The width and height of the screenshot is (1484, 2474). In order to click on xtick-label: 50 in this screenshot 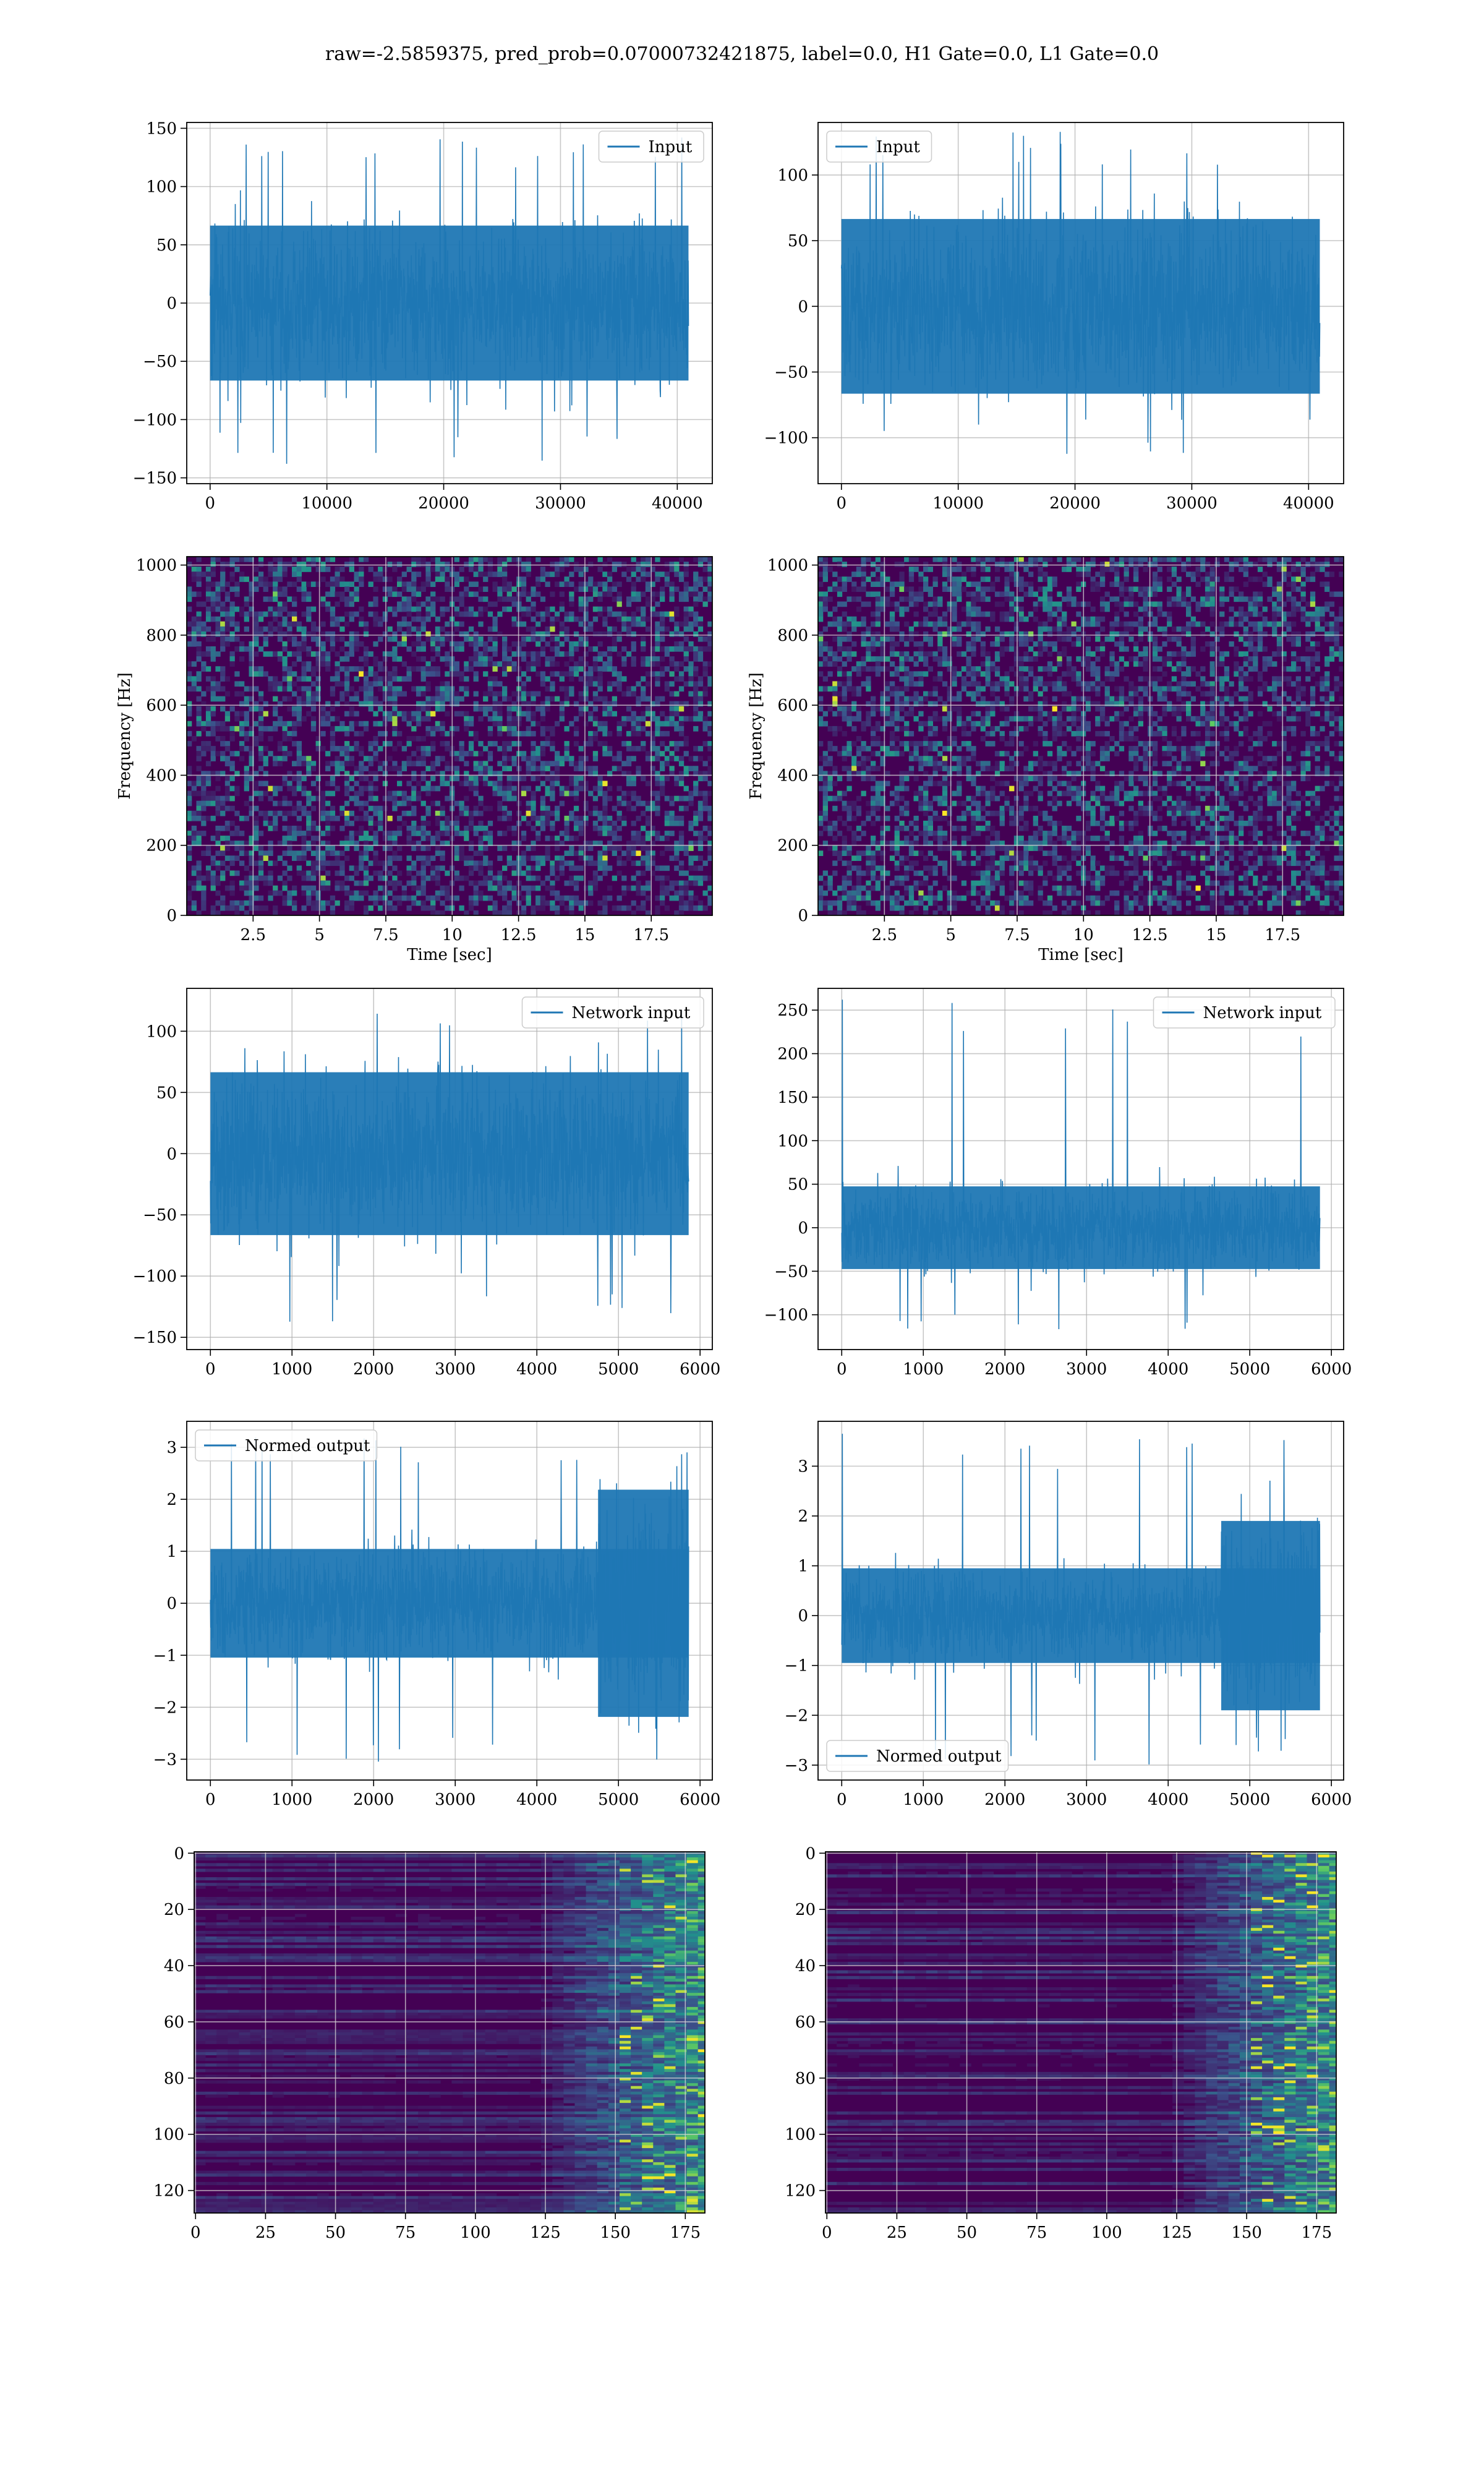, I will do `click(967, 2233)`.